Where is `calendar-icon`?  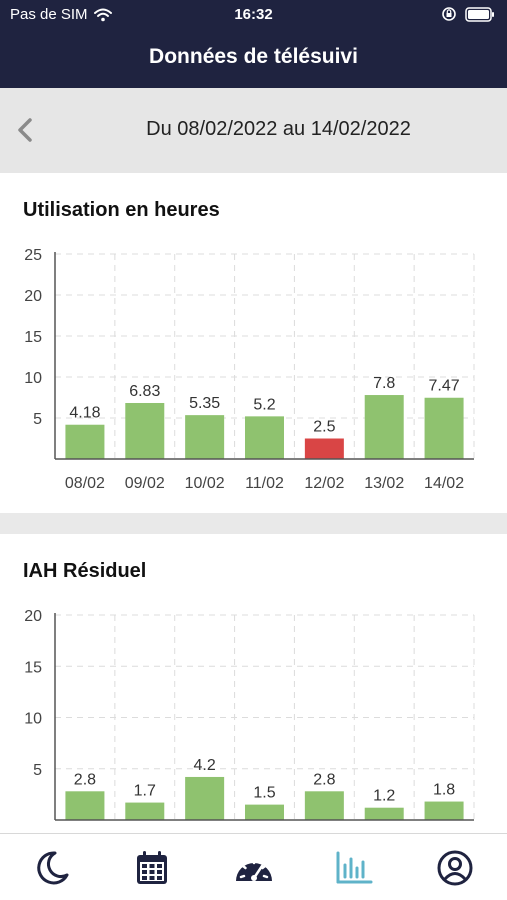 calendar-icon is located at coordinates (152, 867).